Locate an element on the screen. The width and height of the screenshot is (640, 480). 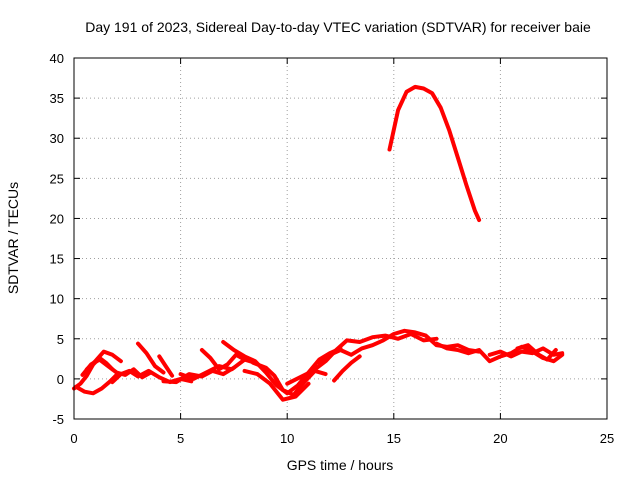
x-tick-label: 10 is located at coordinates (287, 438).